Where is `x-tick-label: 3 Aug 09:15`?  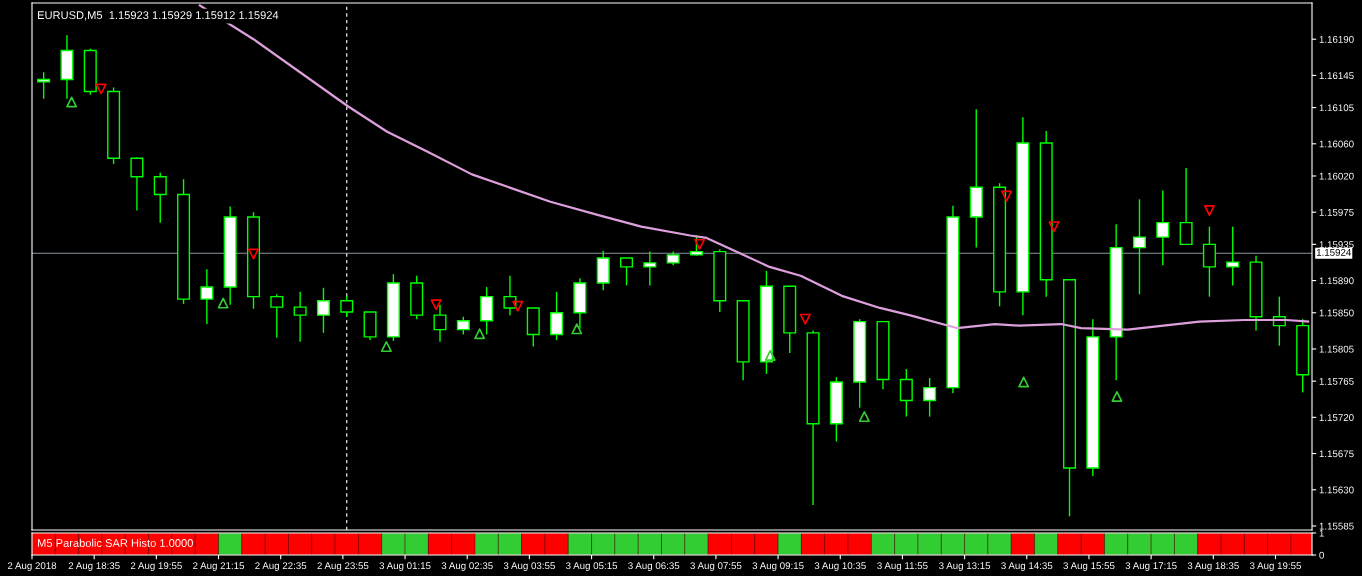
x-tick-label: 3 Aug 09:15 is located at coordinates (778, 567).